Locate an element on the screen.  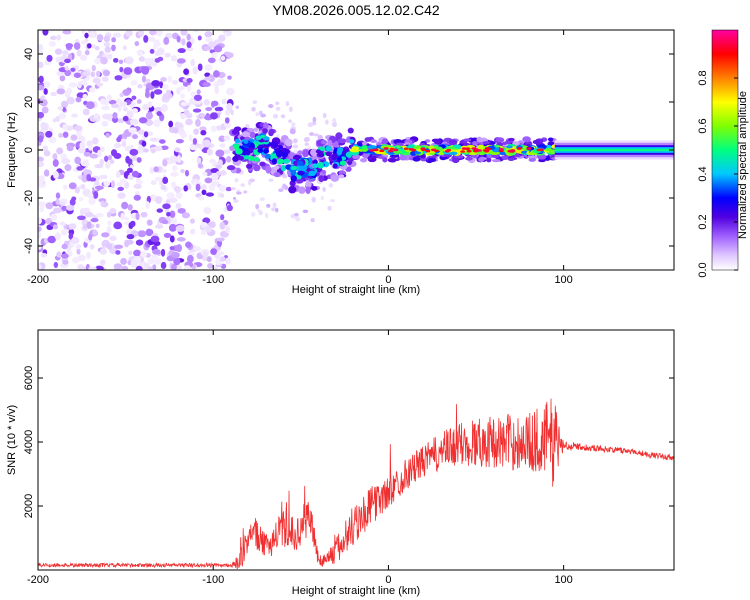
snr-y-tick-label: 2000 is located at coordinates (29, 506).